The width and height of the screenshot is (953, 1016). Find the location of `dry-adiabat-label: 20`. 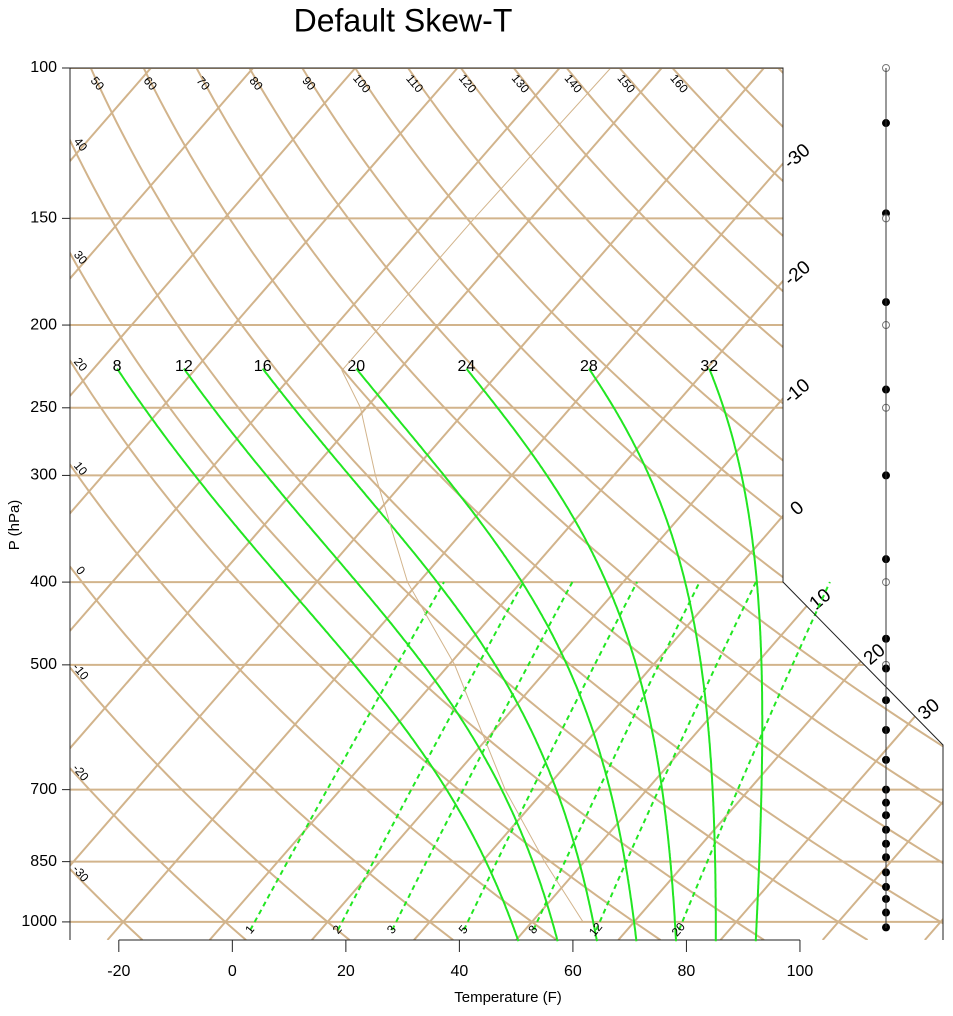

dry-adiabat-label: 20 is located at coordinates (81, 364).